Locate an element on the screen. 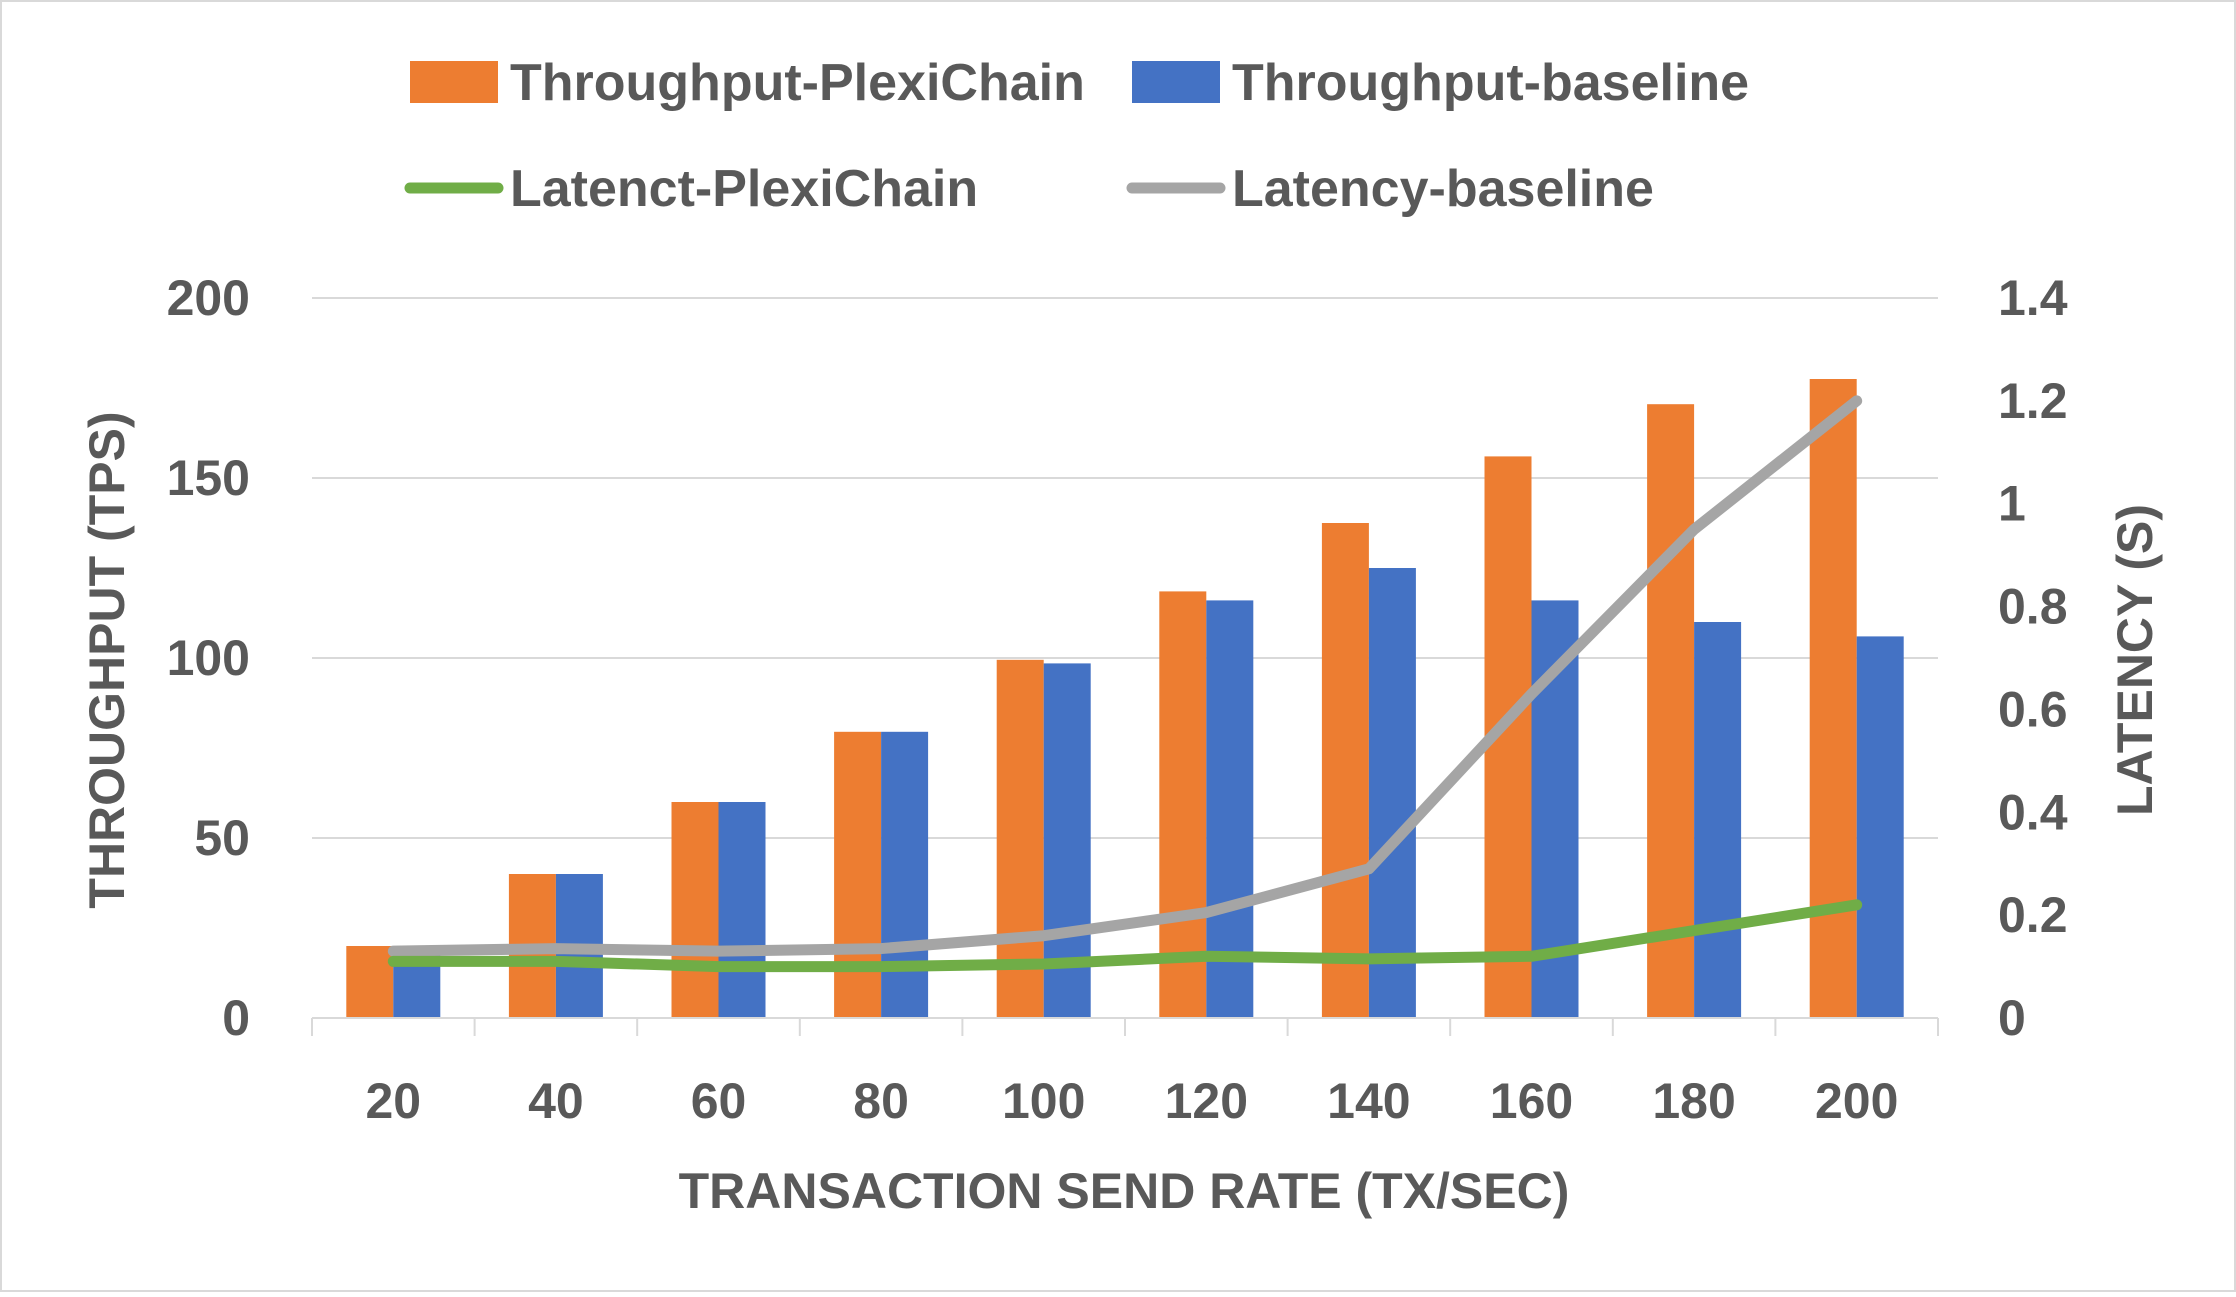 The height and width of the screenshot is (1297, 2236). x-tick-label: 200 is located at coordinates (1856, 1101).